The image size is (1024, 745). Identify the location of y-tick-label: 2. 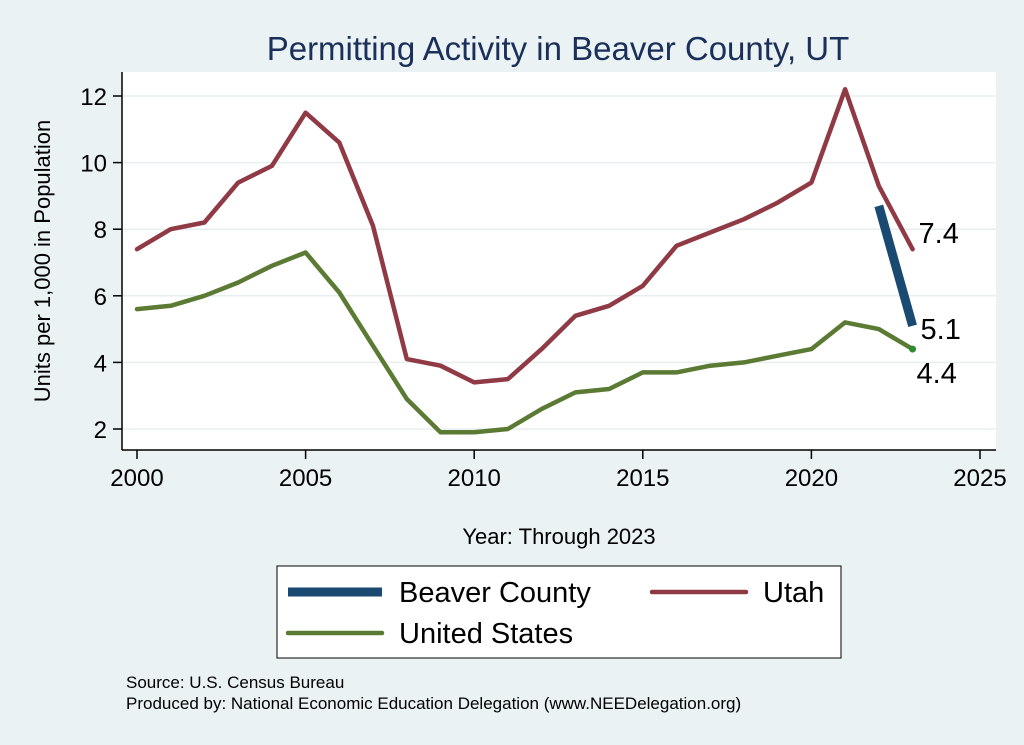
(100, 430).